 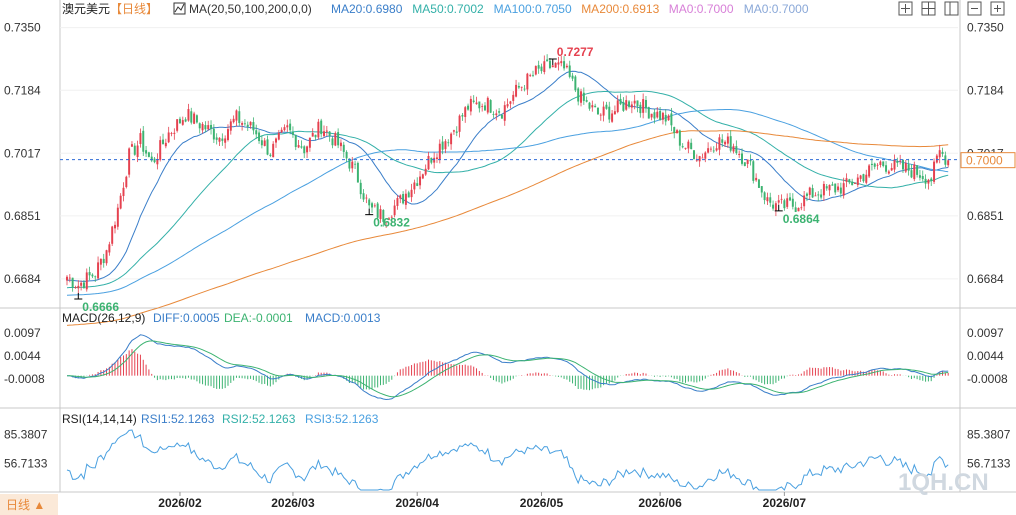 What do you see at coordinates (905, 8) in the screenshot?
I see `fit-icon-glyph` at bounding box center [905, 8].